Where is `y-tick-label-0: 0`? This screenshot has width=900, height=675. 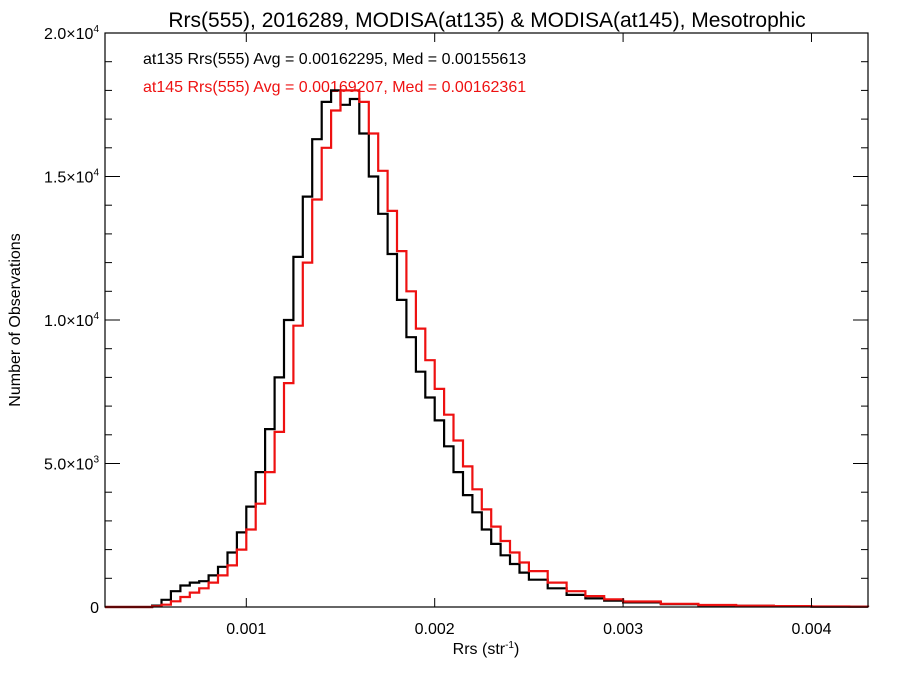 y-tick-label-0: 0 is located at coordinates (94, 608).